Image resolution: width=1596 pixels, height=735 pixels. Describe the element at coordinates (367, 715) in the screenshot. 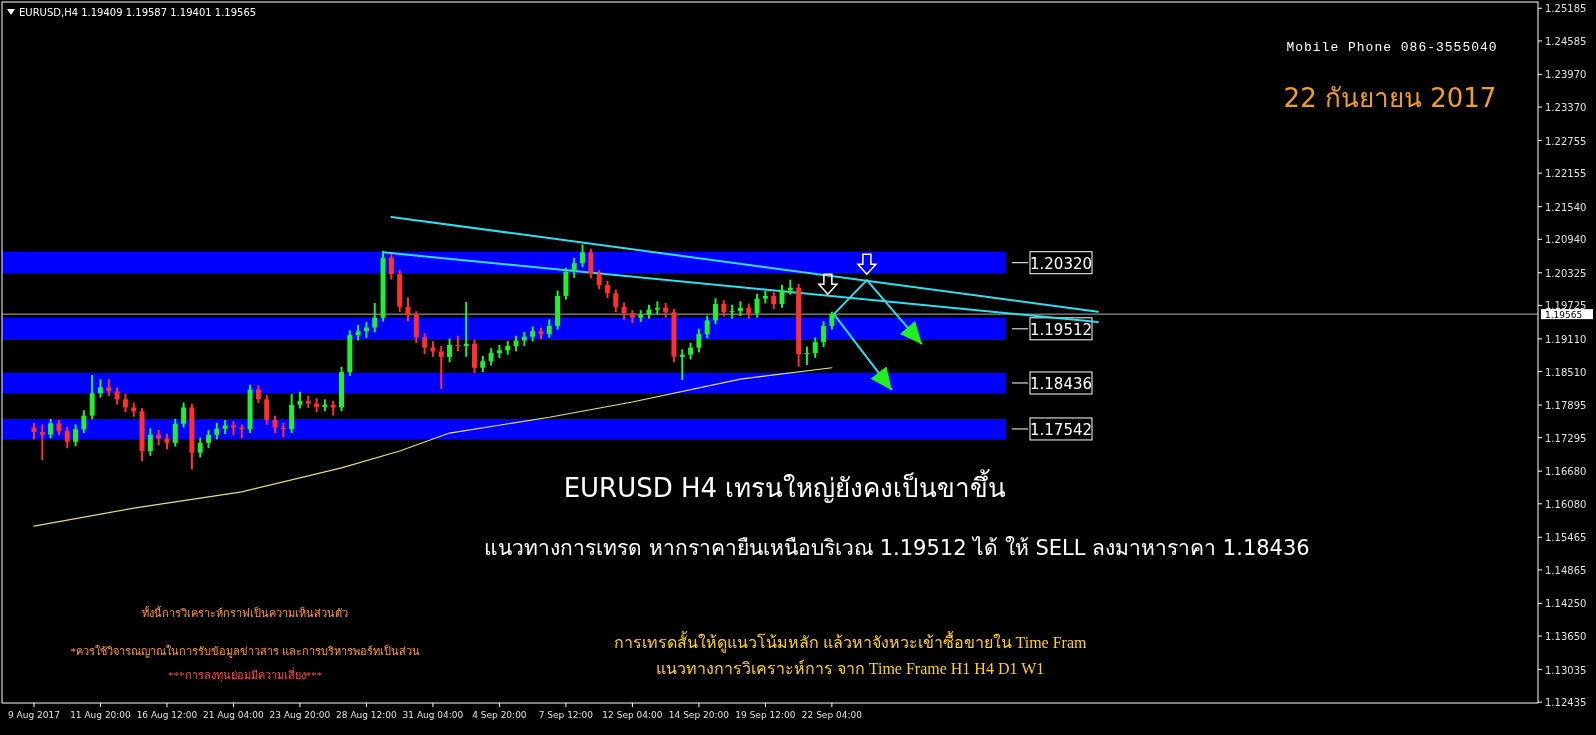

I see `x-tick-label: 28 Aug 12:00` at that location.